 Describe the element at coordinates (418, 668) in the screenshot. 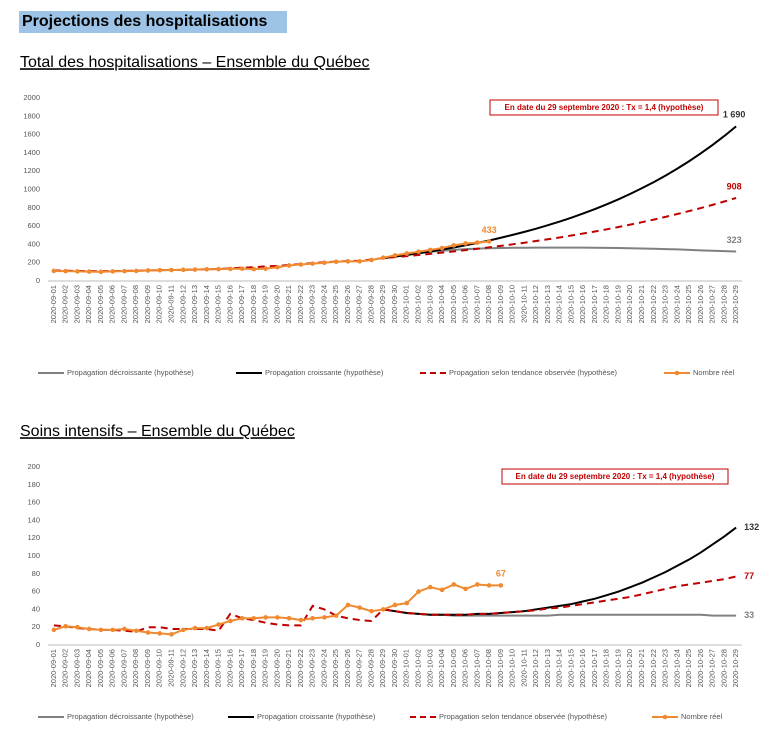

I see `x-tick-label: 2020-10-02` at that location.